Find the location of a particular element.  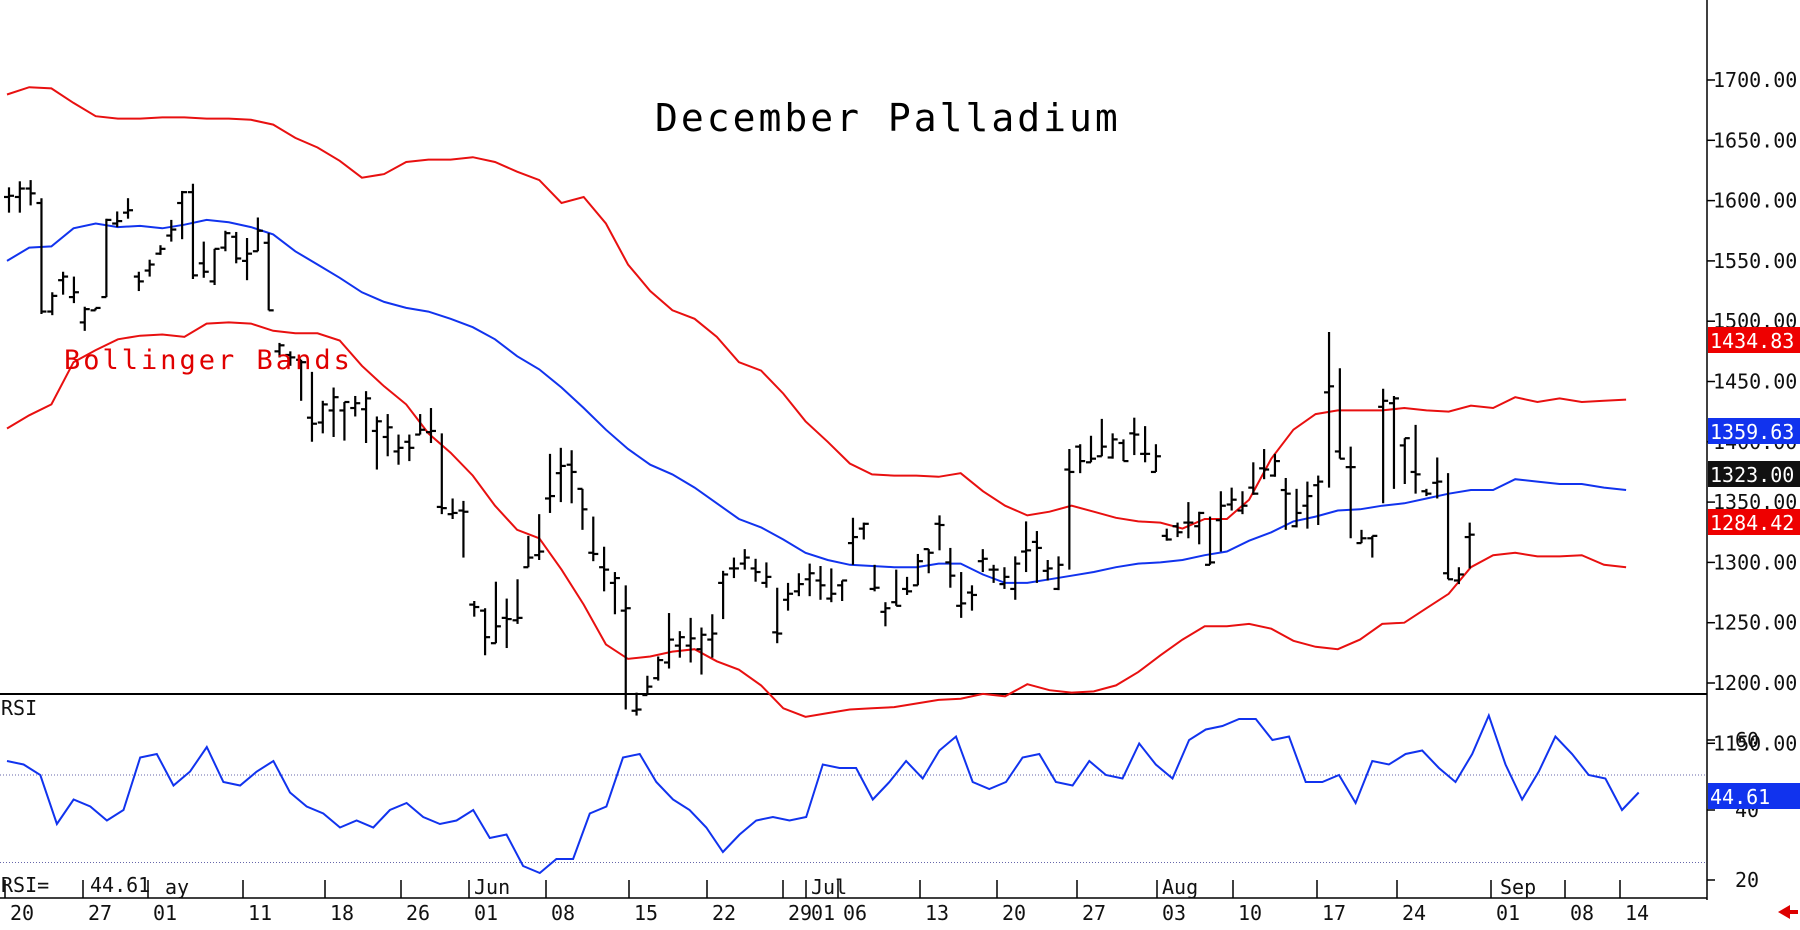

bollinger-bands-label: Bollinger Bands is located at coordinates (208, 360).